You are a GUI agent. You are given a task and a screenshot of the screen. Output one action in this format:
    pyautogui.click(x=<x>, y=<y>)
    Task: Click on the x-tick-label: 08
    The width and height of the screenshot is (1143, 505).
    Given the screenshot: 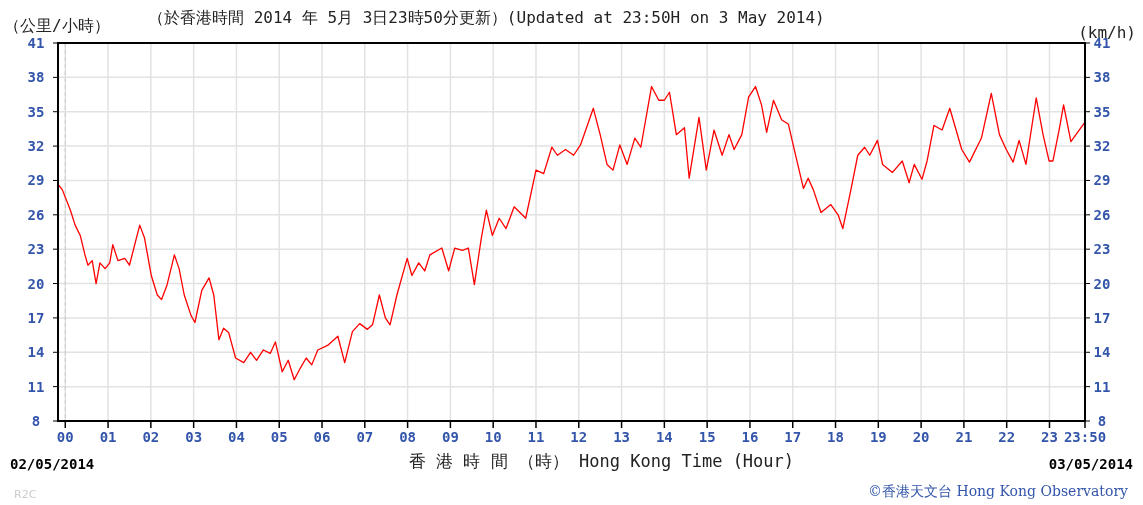 What is the action you would take?
    pyautogui.click(x=408, y=437)
    